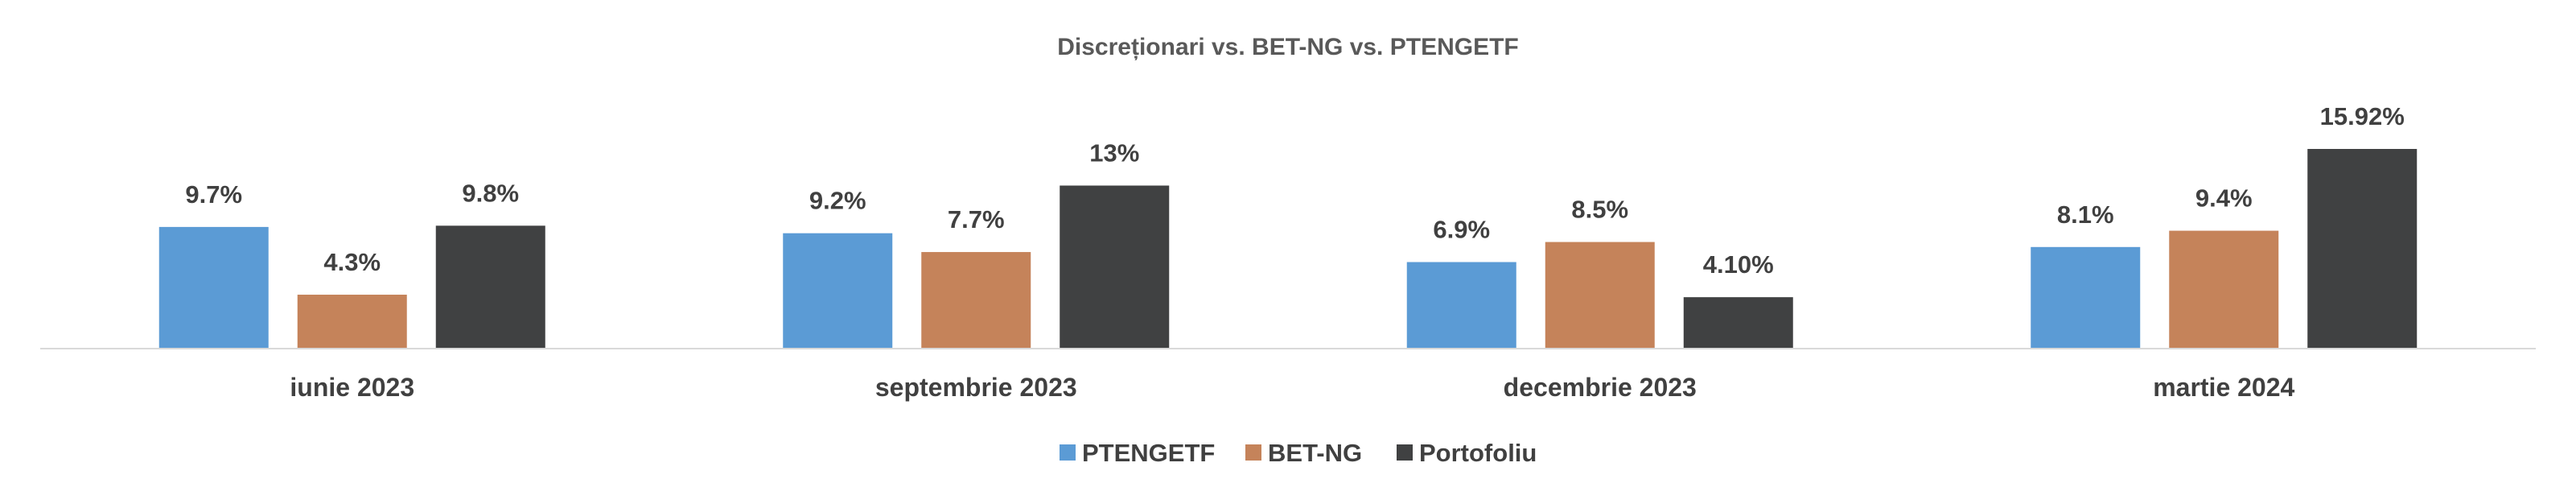 The width and height of the screenshot is (2576, 504). Describe the element at coordinates (1114, 152) in the screenshot. I see `data-label: 13%` at that location.